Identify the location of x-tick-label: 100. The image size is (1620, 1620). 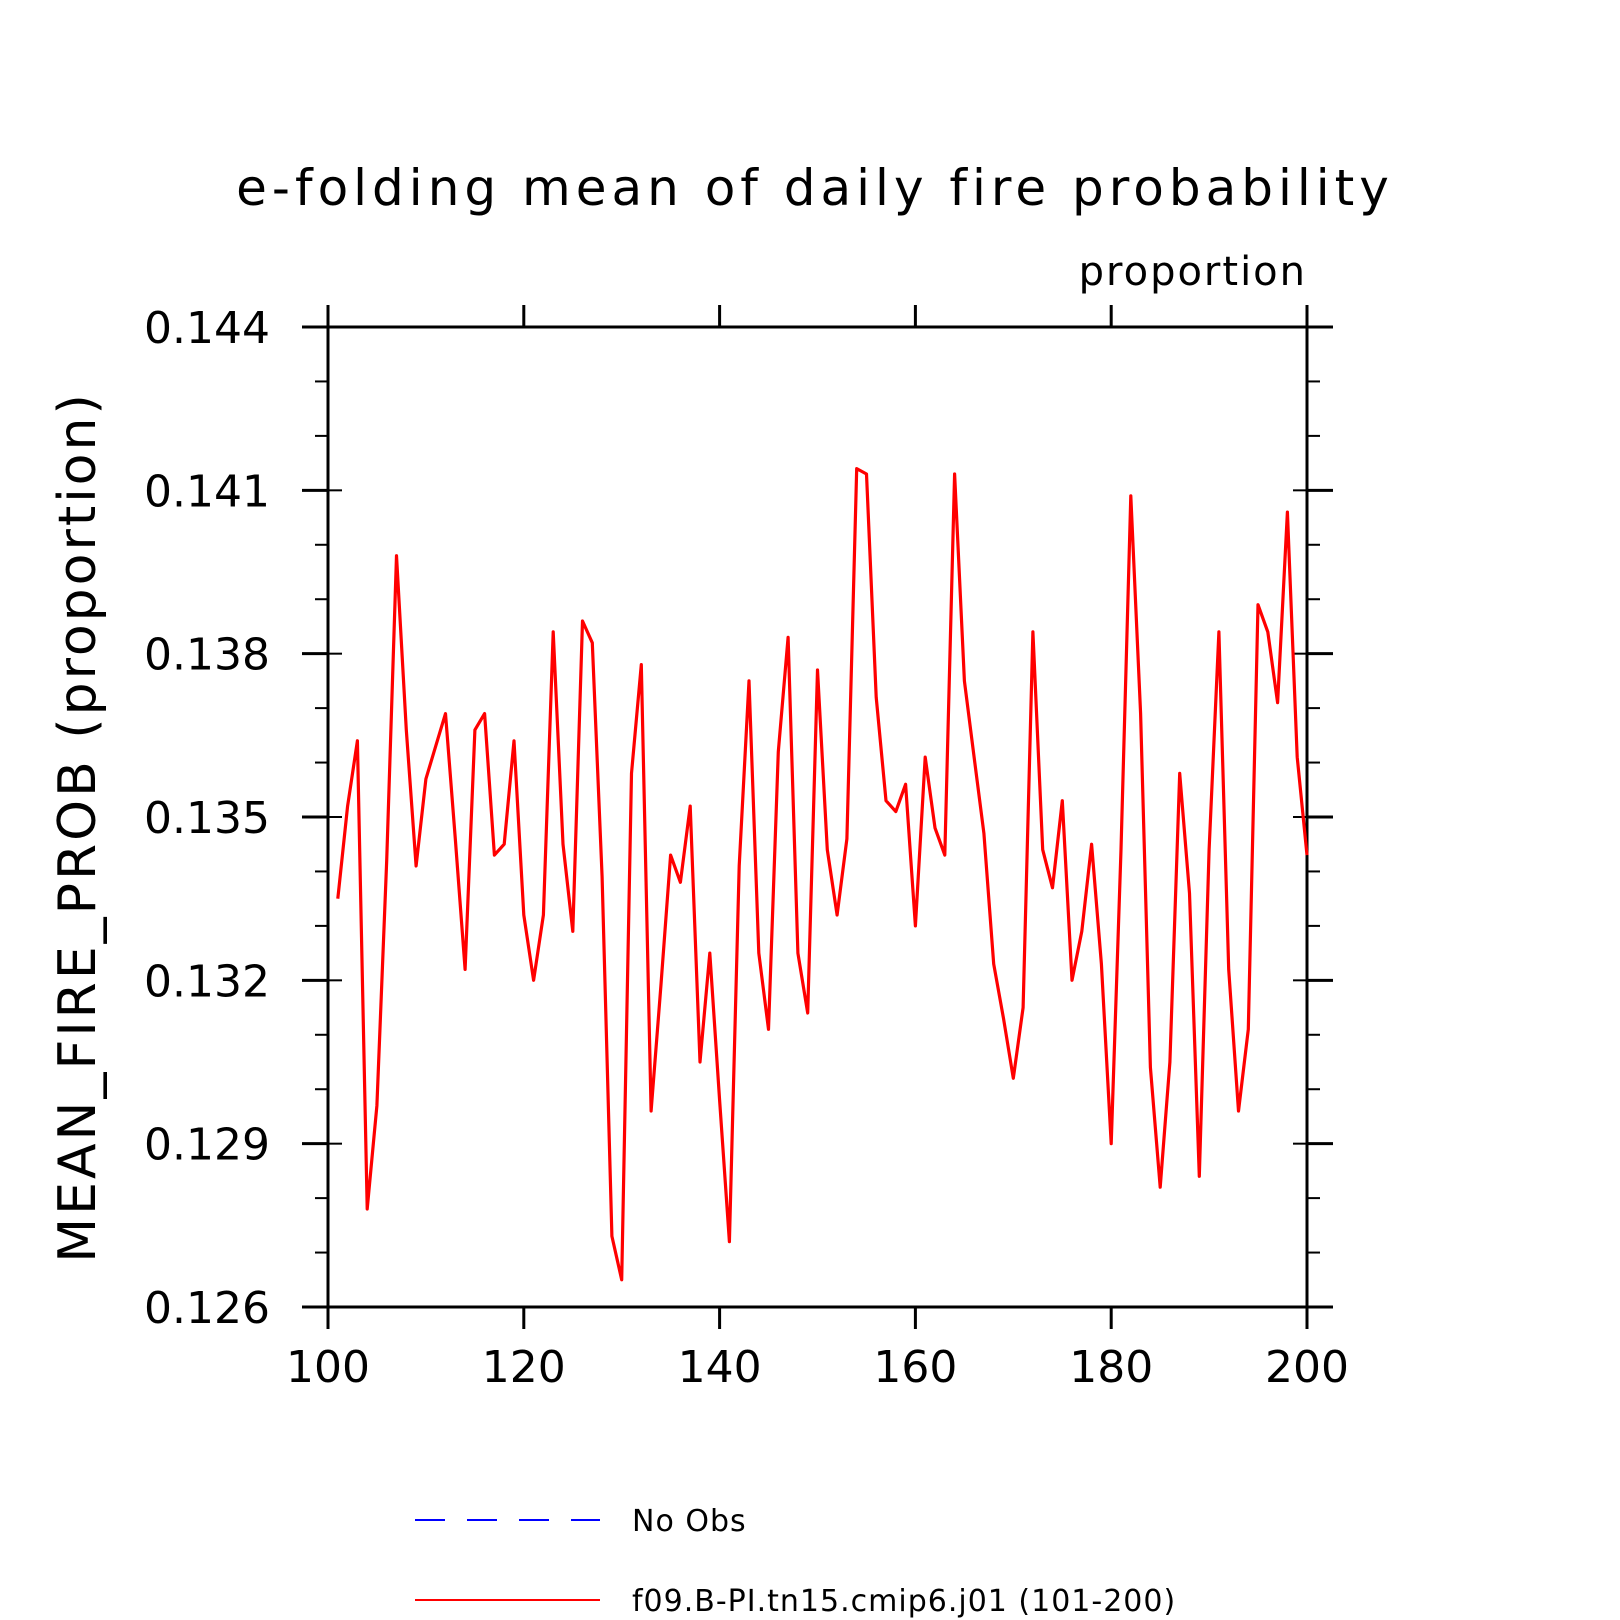
(328, 1367).